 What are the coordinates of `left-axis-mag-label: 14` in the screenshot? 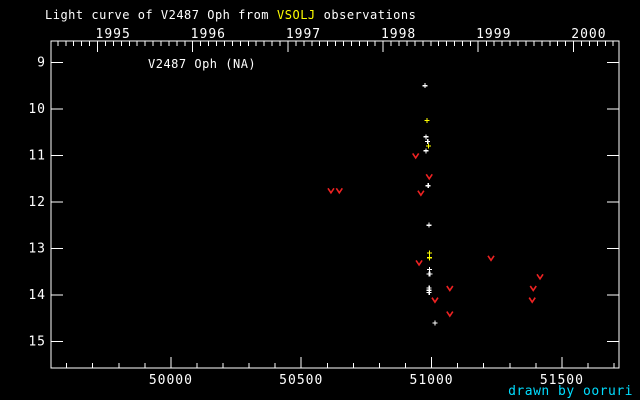 It's located at (37, 295).